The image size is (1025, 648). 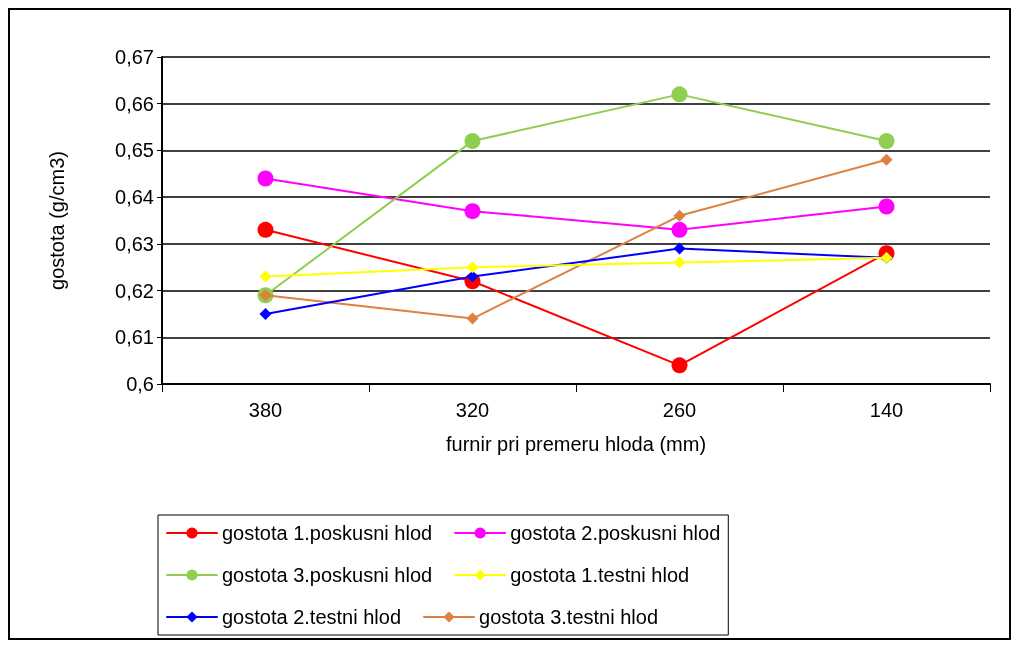 I want to click on x-axis-title: furnir pri premeru hloda (mm), so click(x=576, y=444).